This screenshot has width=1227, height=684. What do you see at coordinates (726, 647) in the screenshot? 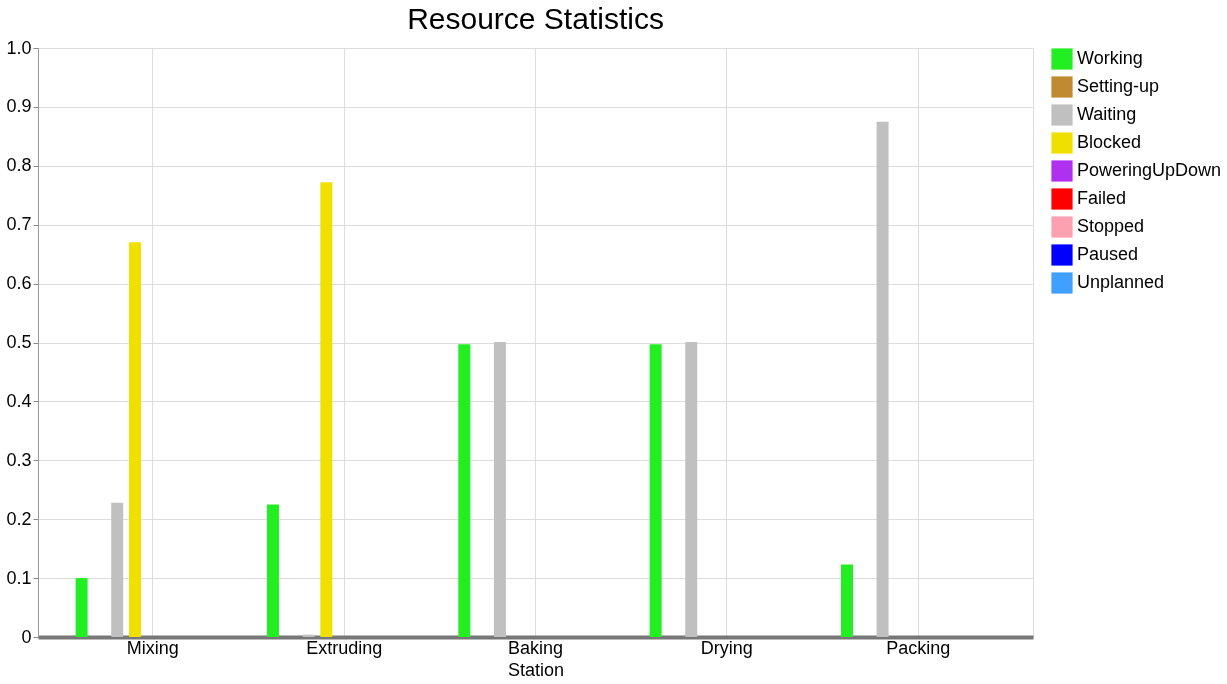
I see `x-tick-label: Drying` at bounding box center [726, 647].